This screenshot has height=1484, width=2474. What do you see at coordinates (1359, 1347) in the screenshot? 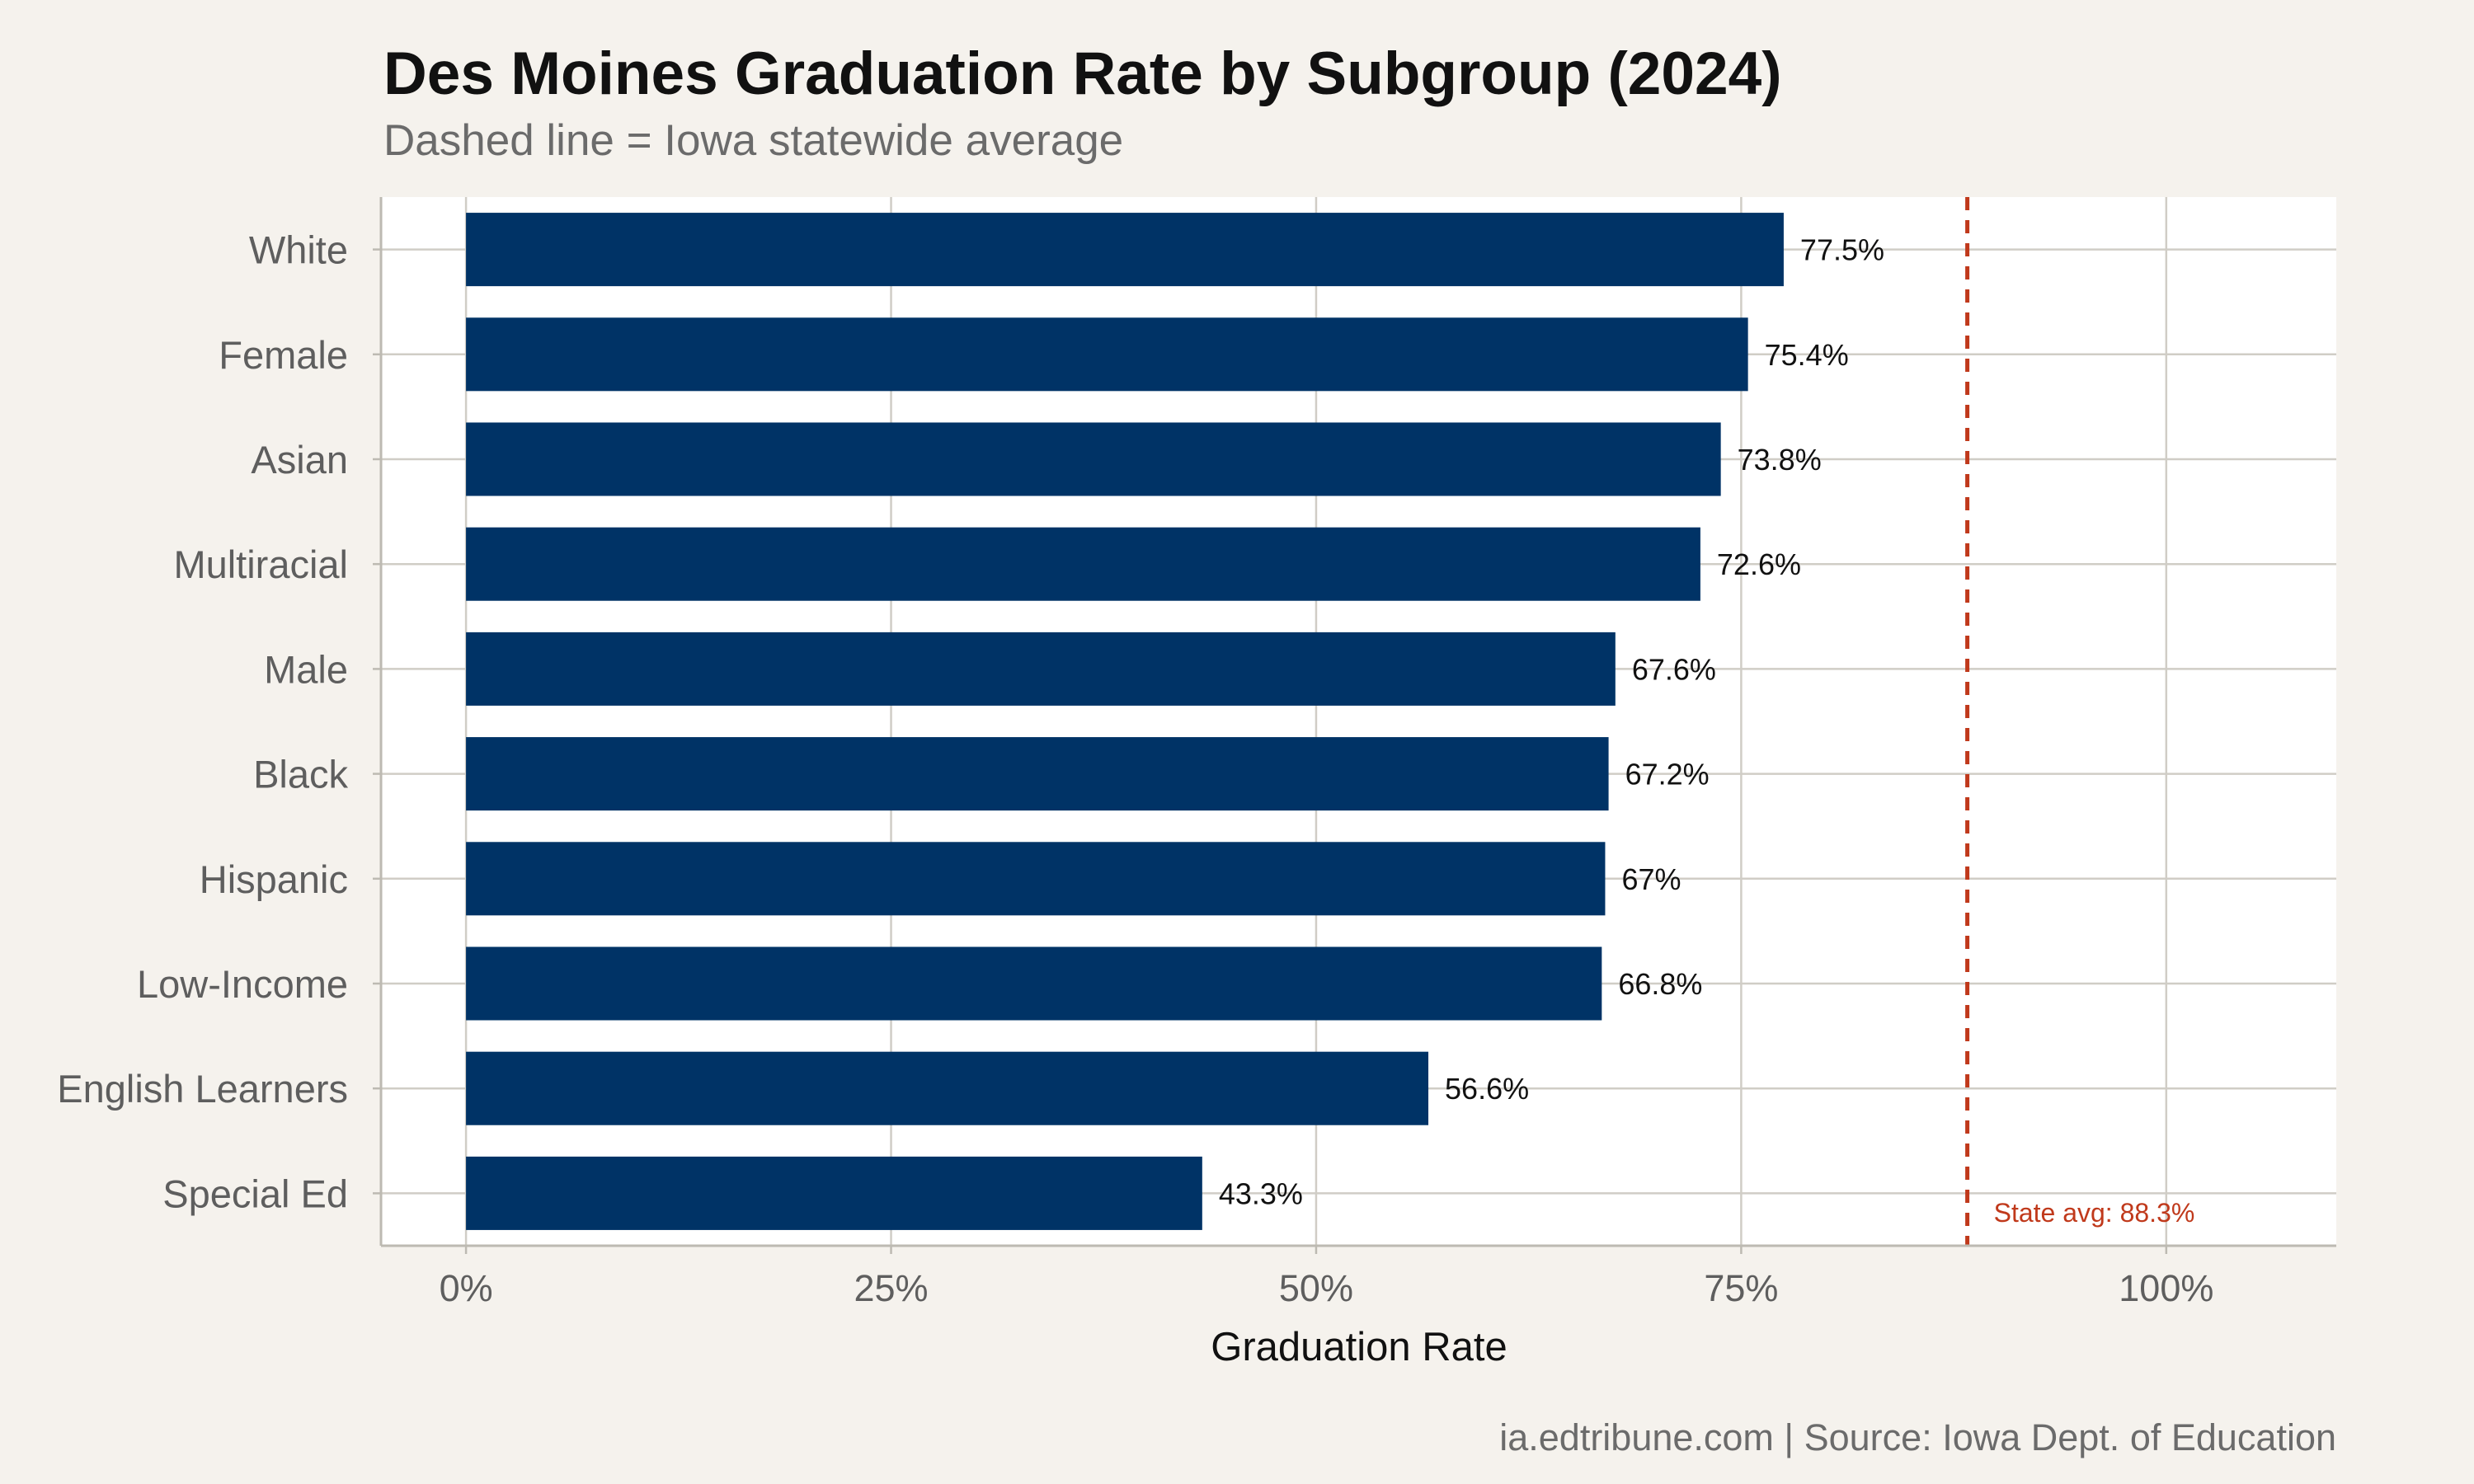
I see `x-axis-title: Graduation Rate` at bounding box center [1359, 1347].